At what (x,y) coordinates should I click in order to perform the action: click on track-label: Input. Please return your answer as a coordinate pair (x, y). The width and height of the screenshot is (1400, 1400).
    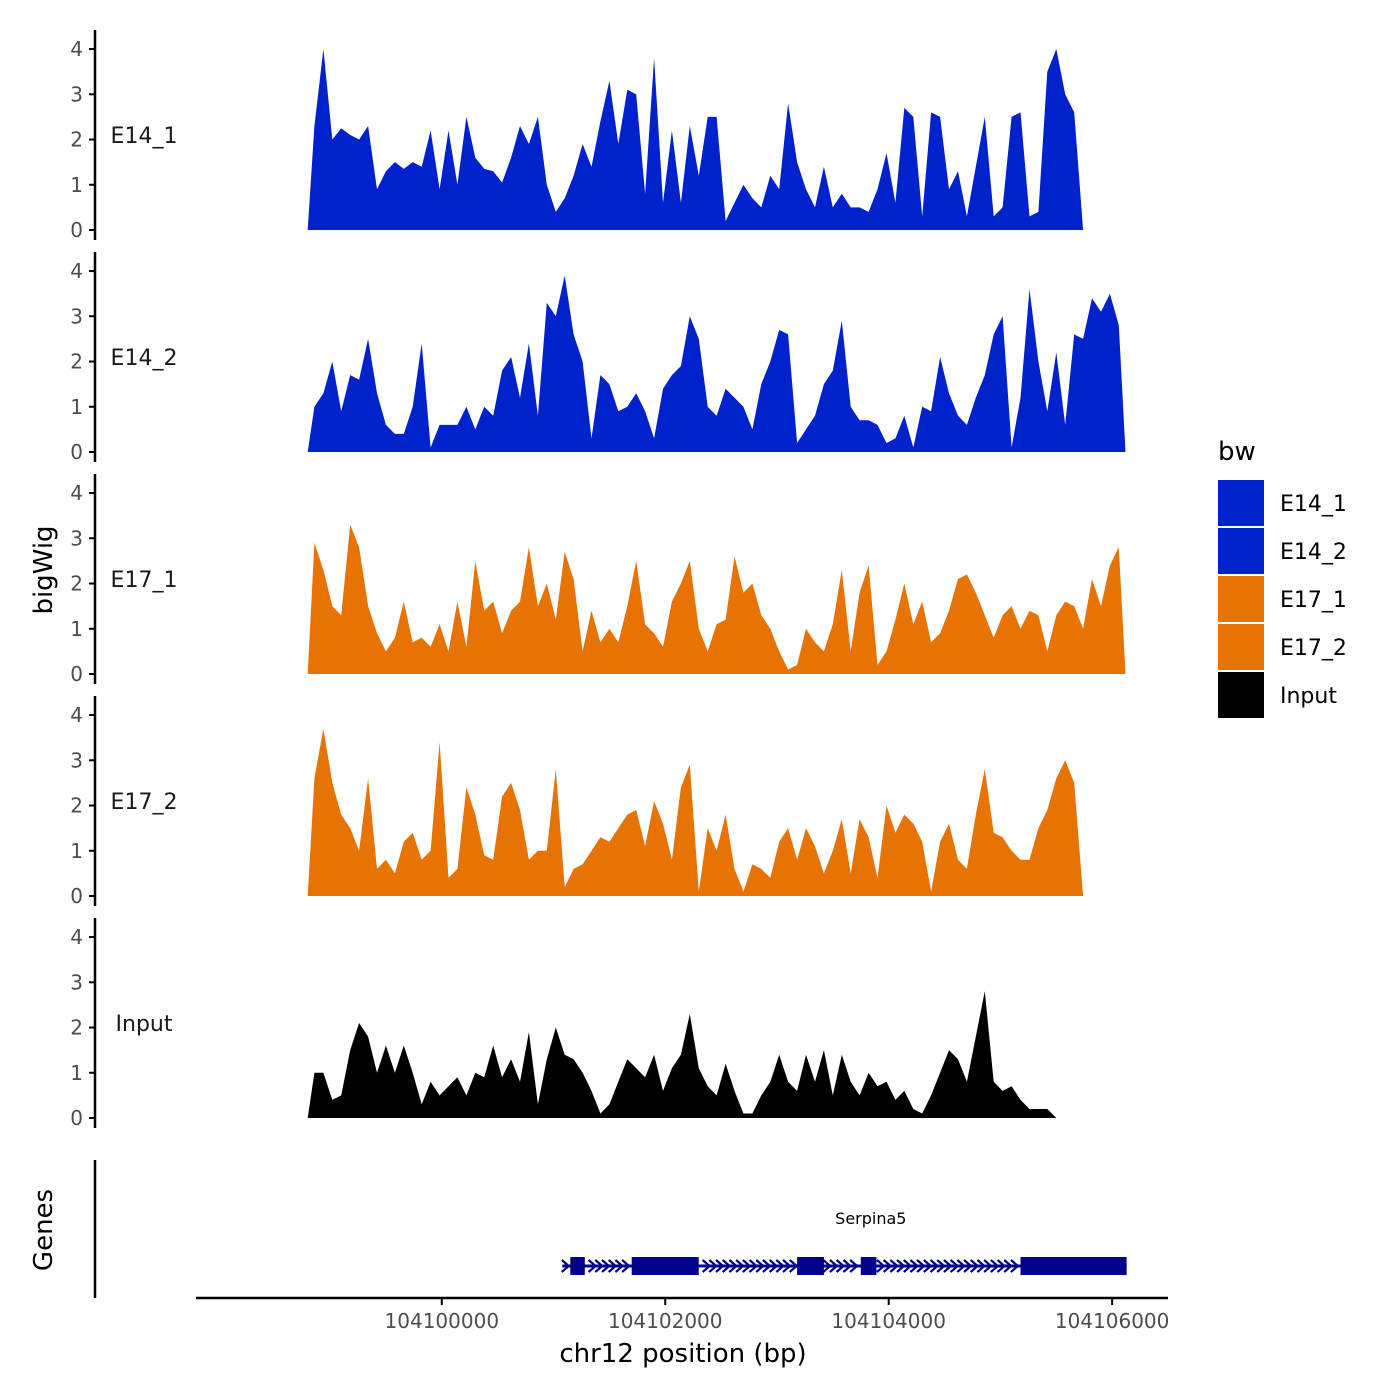
    Looking at the image, I should click on (144, 1024).